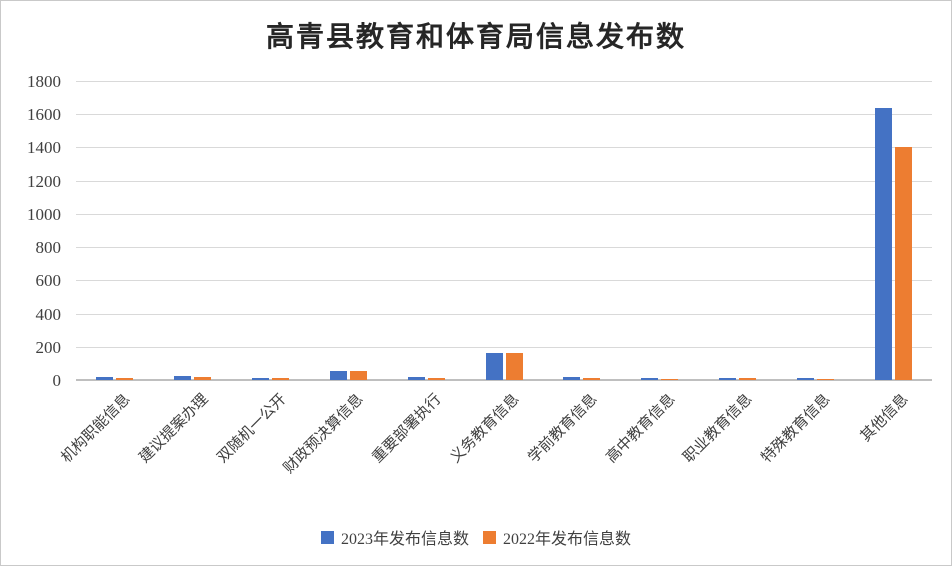 The width and height of the screenshot is (952, 566). Describe the element at coordinates (563, 429) in the screenshot. I see `x-axis-label: 学前教育信息` at that location.